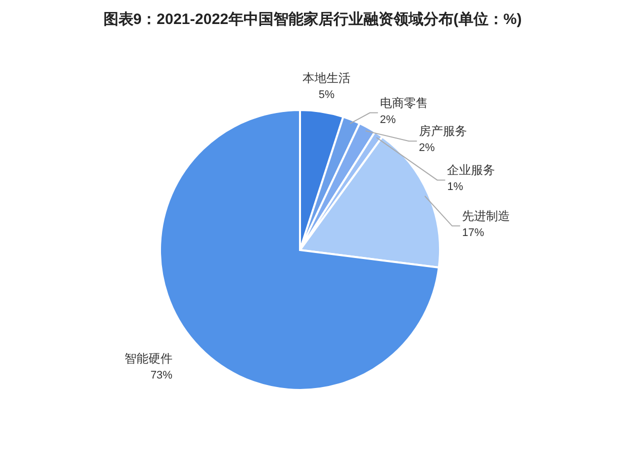 This screenshot has height=476, width=625. Describe the element at coordinates (473, 232) in the screenshot. I see `data-label: 17%` at that location.